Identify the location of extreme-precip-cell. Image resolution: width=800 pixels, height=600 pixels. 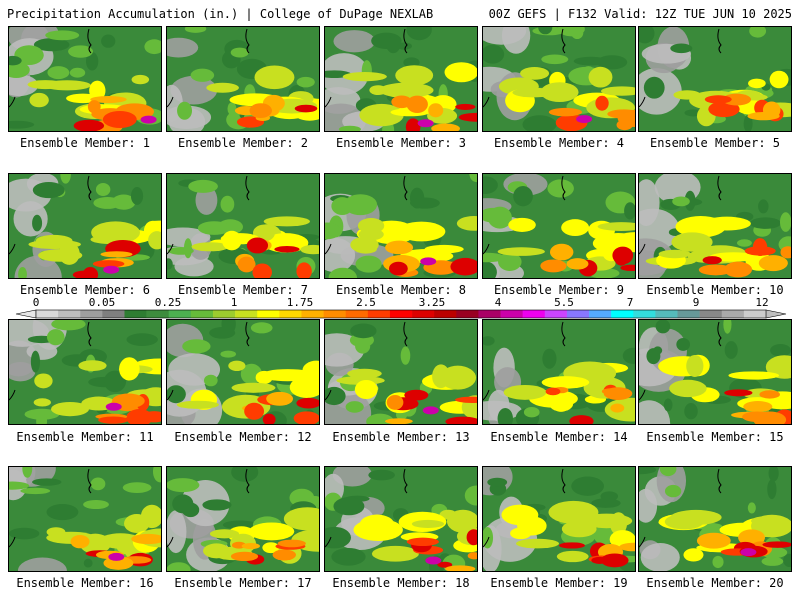
(748, 552).